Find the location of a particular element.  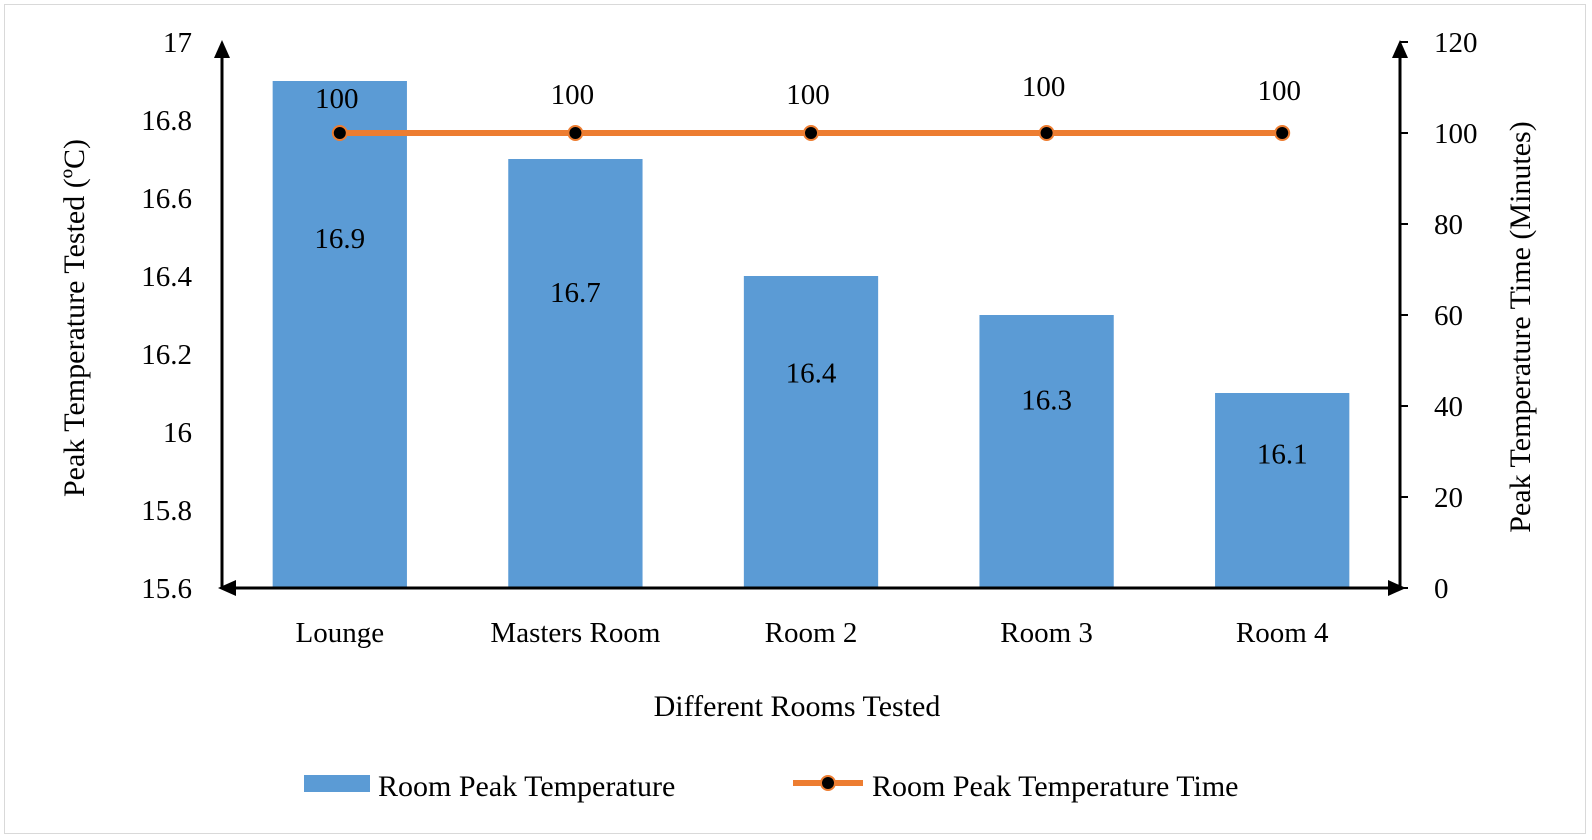

category-label-4: Room 3 is located at coordinates (1046, 633).